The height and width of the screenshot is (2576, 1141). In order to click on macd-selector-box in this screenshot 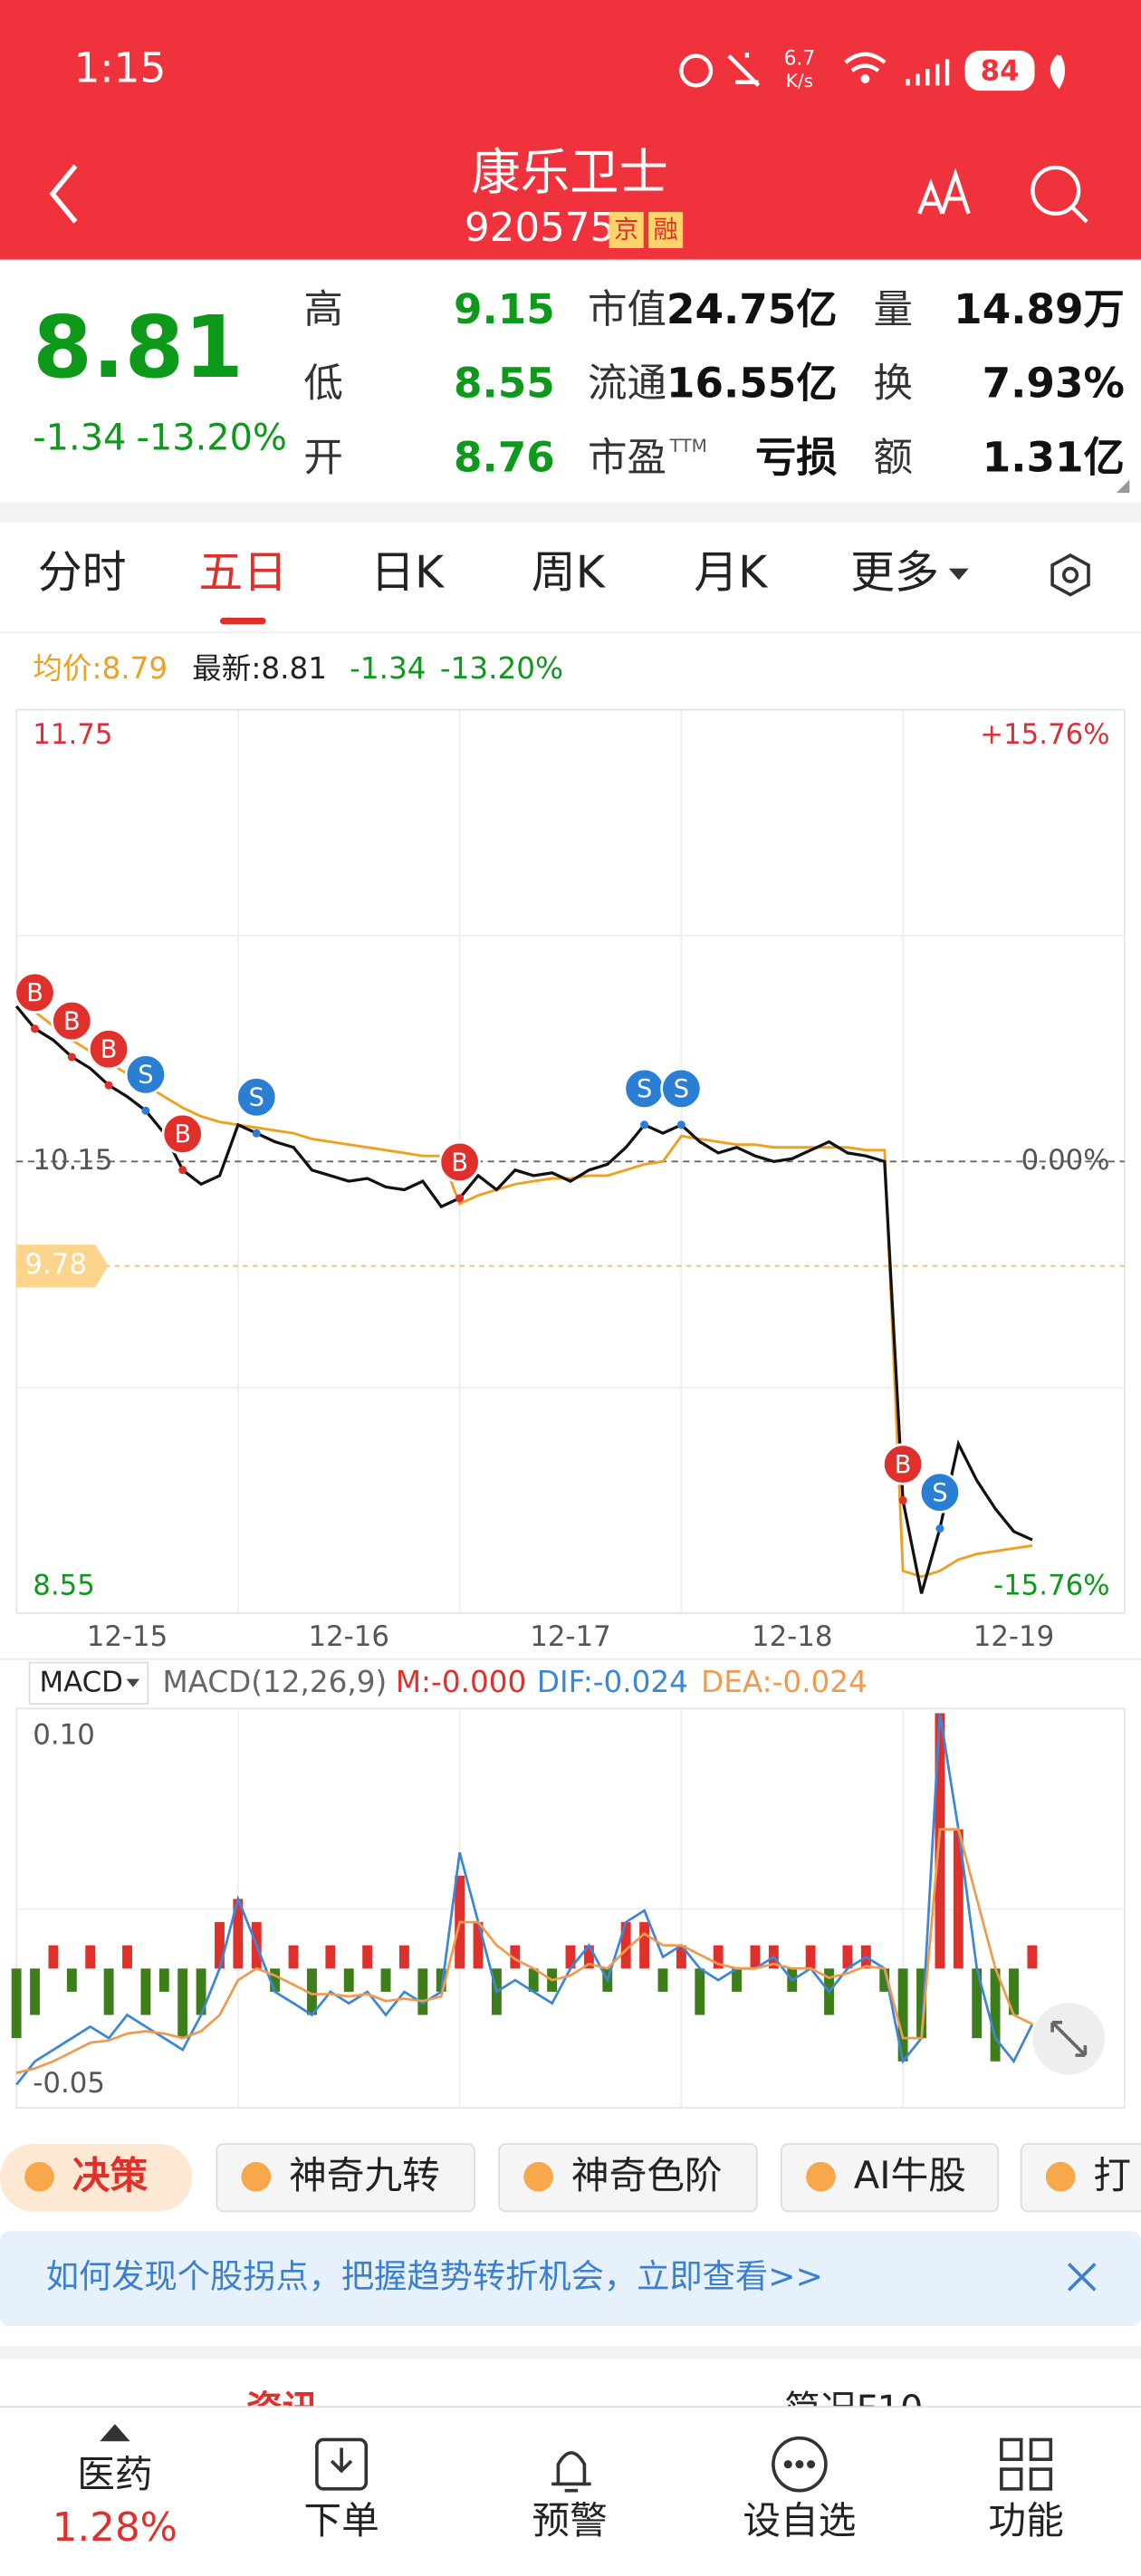, I will do `click(88, 1683)`.